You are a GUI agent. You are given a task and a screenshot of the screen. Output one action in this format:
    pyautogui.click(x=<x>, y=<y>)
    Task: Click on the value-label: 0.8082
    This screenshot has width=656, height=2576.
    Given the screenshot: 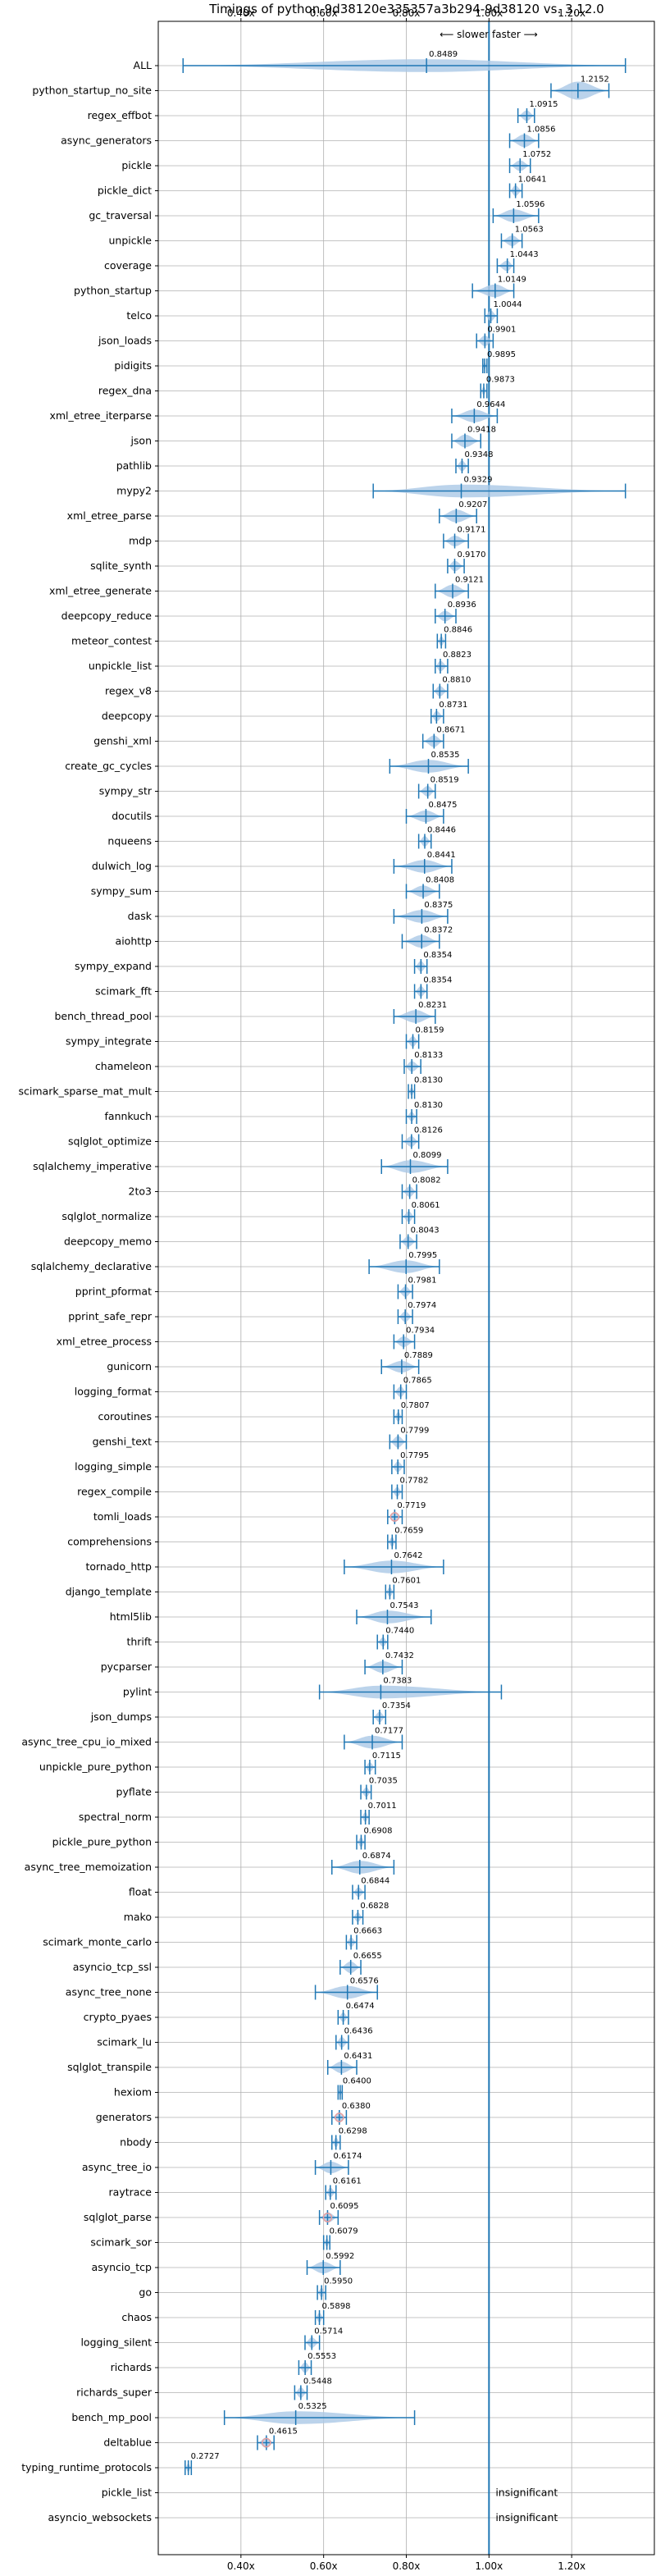 What is the action you would take?
    pyautogui.click(x=426, y=1181)
    